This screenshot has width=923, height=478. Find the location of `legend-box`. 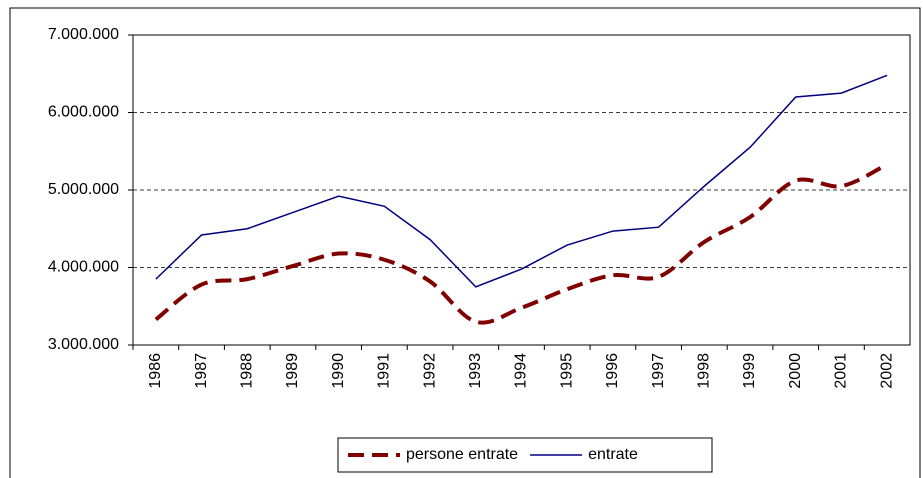

legend-box is located at coordinates (525, 455).